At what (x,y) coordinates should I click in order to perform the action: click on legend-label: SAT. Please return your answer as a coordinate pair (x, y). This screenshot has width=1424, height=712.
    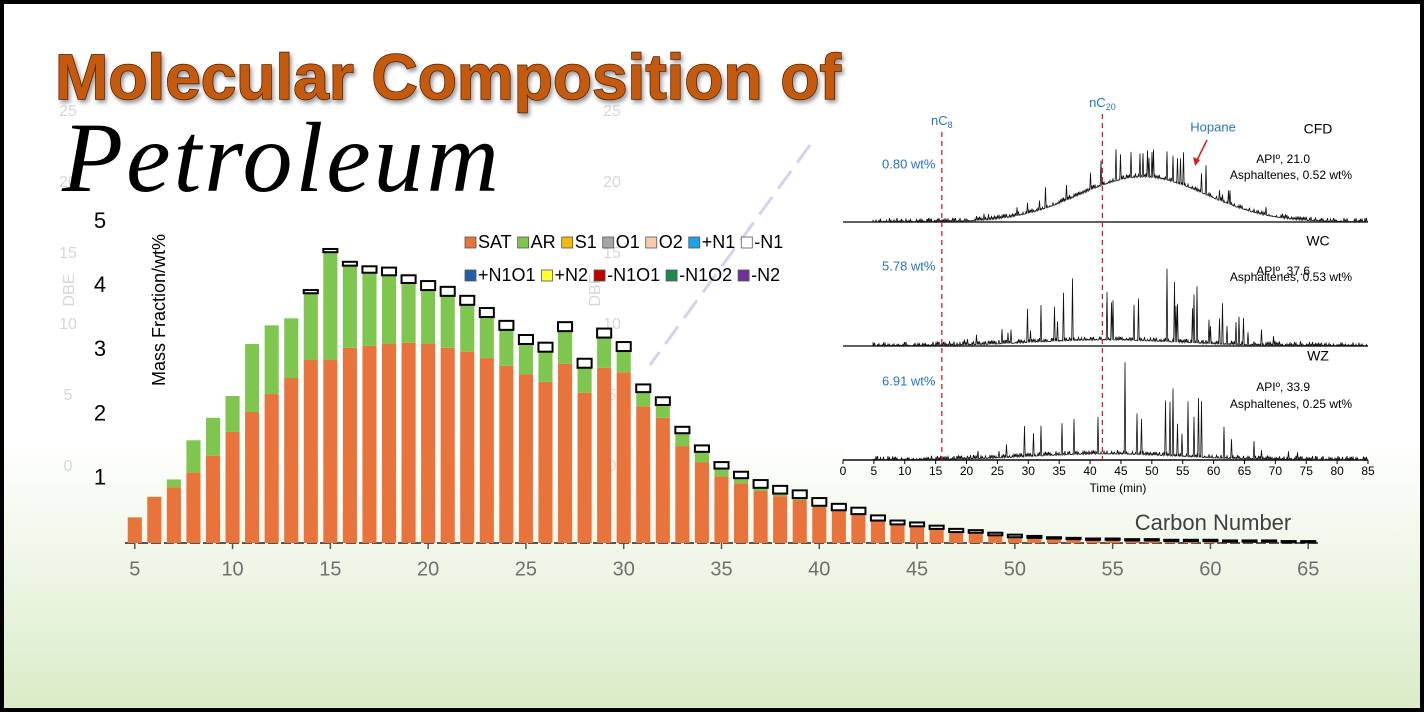
    Looking at the image, I should click on (495, 242).